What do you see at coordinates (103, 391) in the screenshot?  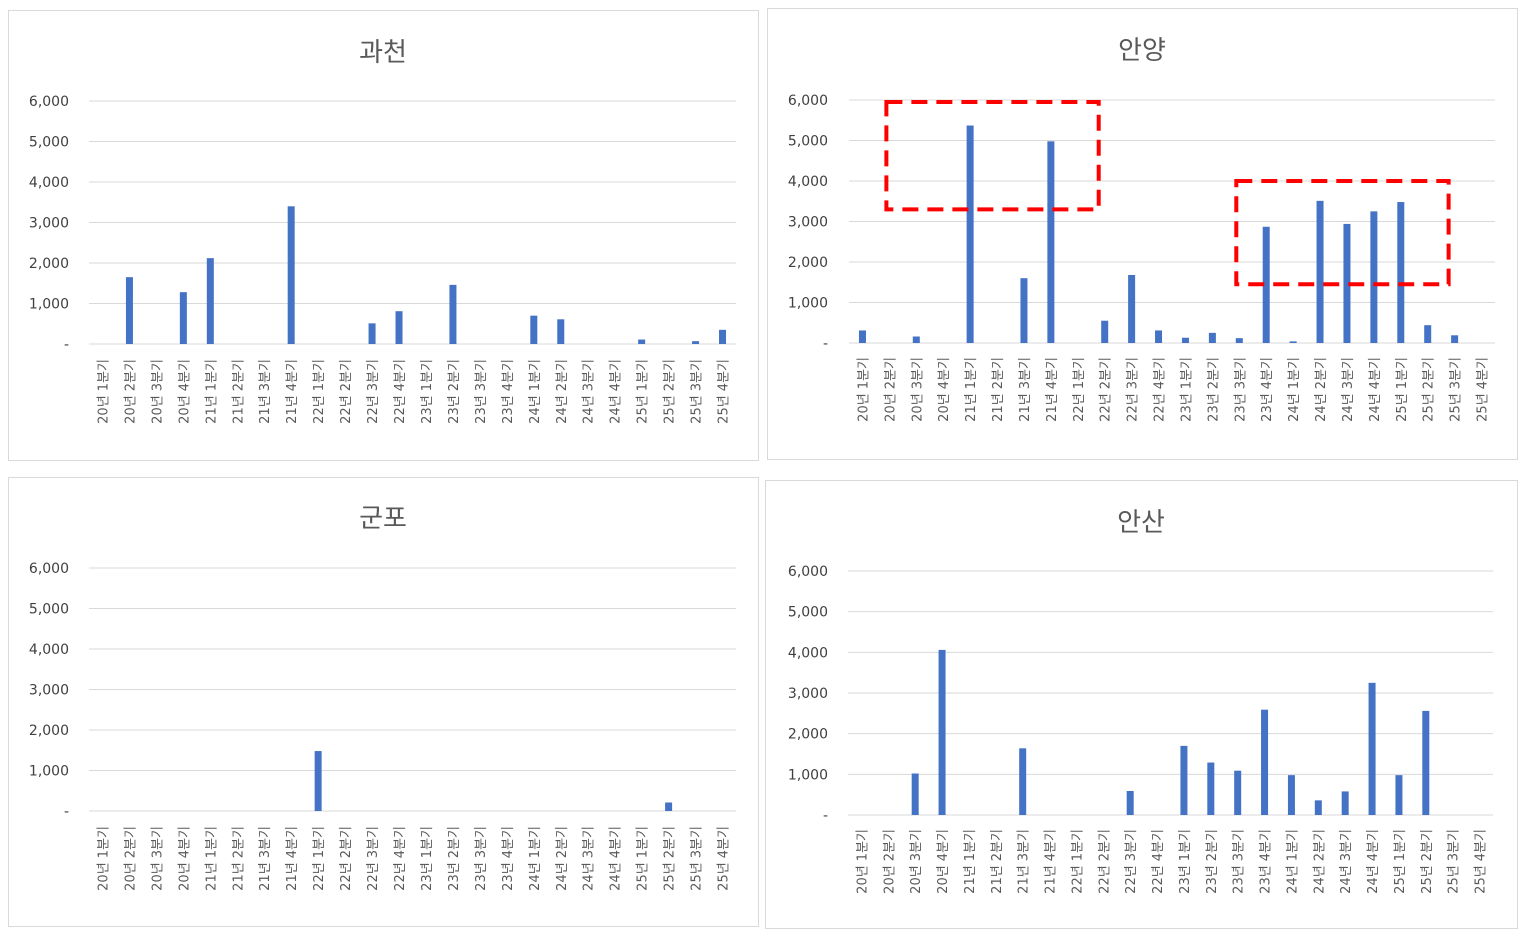 I see `x-tick-label: 20년 1분기` at bounding box center [103, 391].